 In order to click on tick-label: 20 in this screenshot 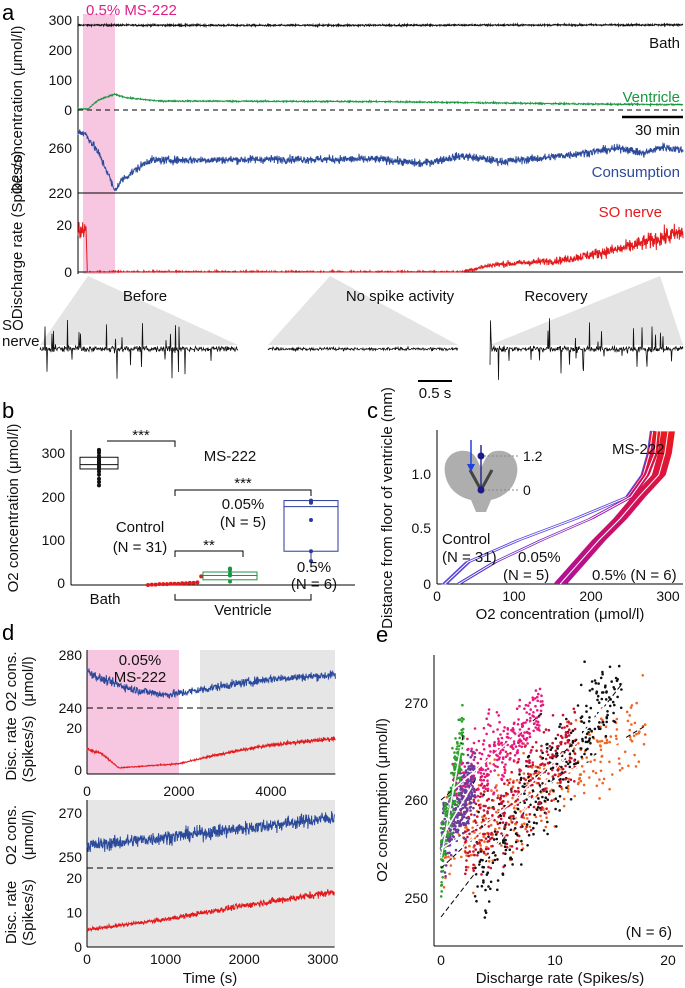, I will do `click(668, 960)`.